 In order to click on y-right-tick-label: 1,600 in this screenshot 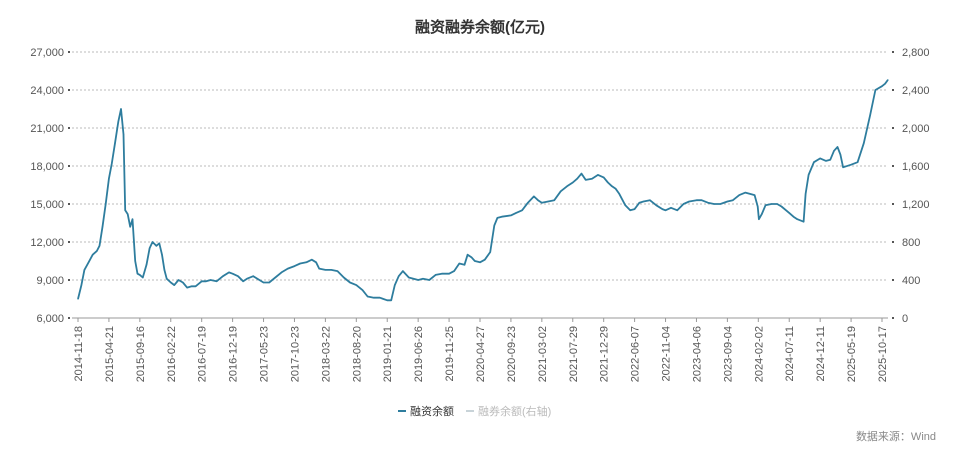, I will do `click(916, 167)`.